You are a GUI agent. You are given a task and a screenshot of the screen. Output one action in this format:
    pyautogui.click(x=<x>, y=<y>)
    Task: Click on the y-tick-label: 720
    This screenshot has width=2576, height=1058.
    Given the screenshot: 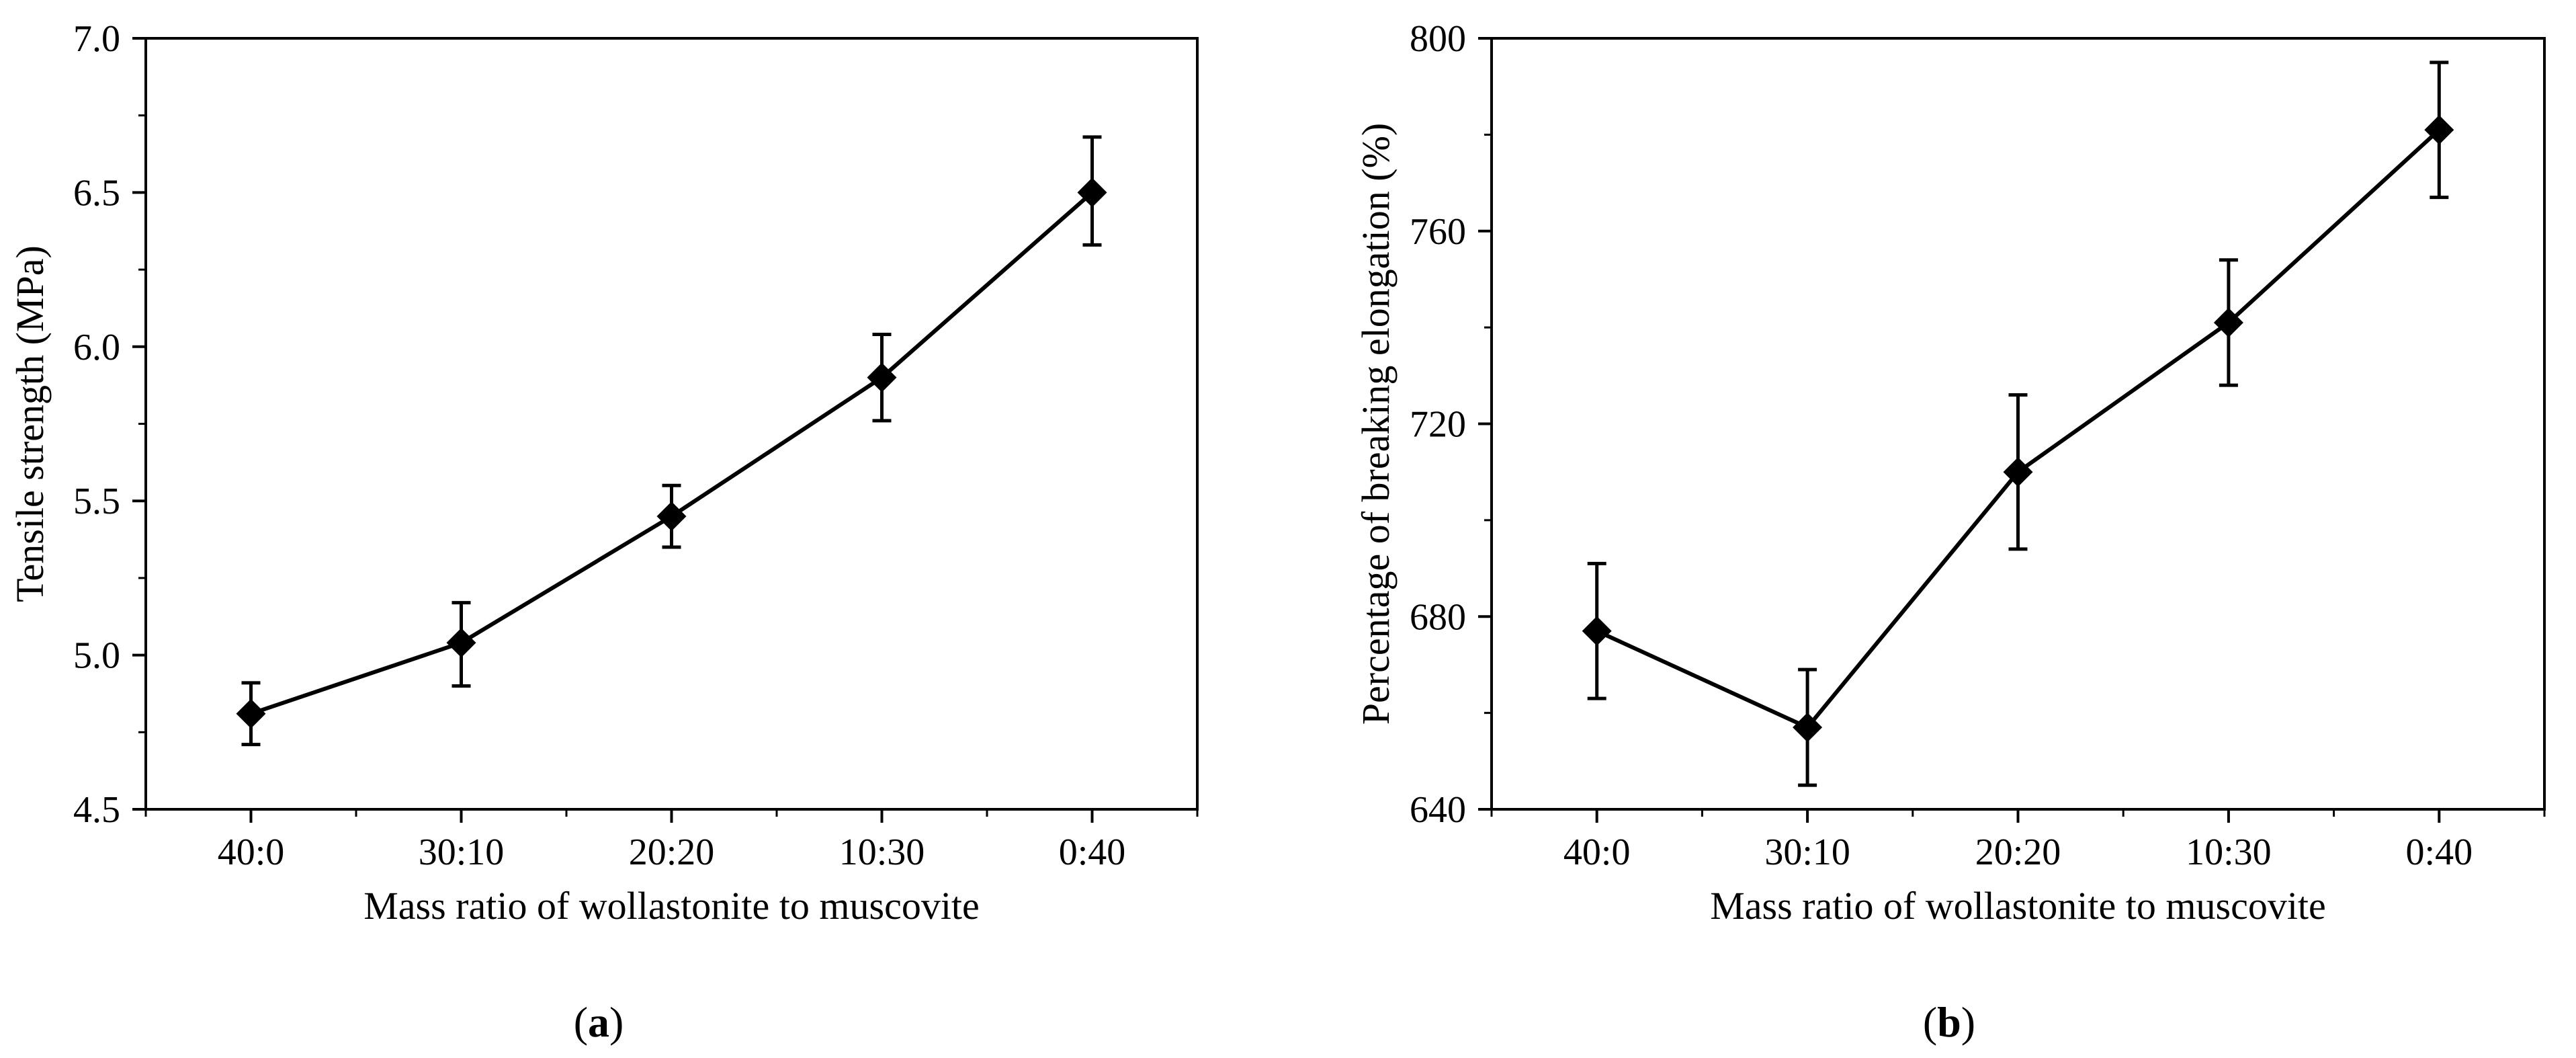 What is the action you would take?
    pyautogui.click(x=1438, y=425)
    